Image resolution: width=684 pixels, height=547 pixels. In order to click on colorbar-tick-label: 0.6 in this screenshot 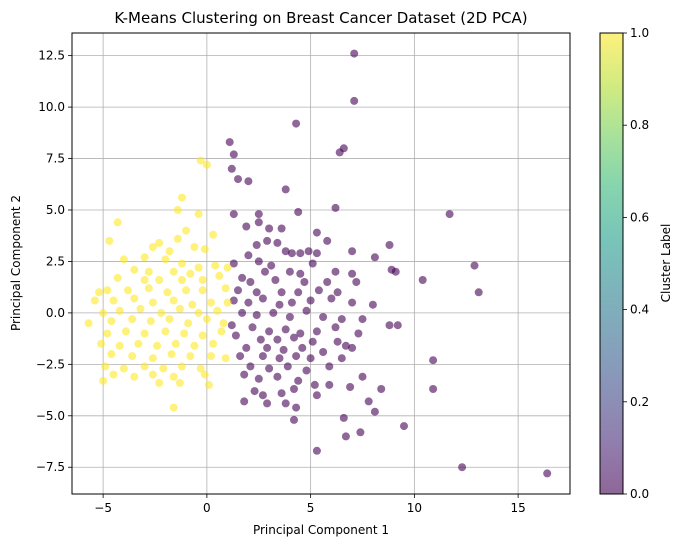, I will do `click(639, 217)`.